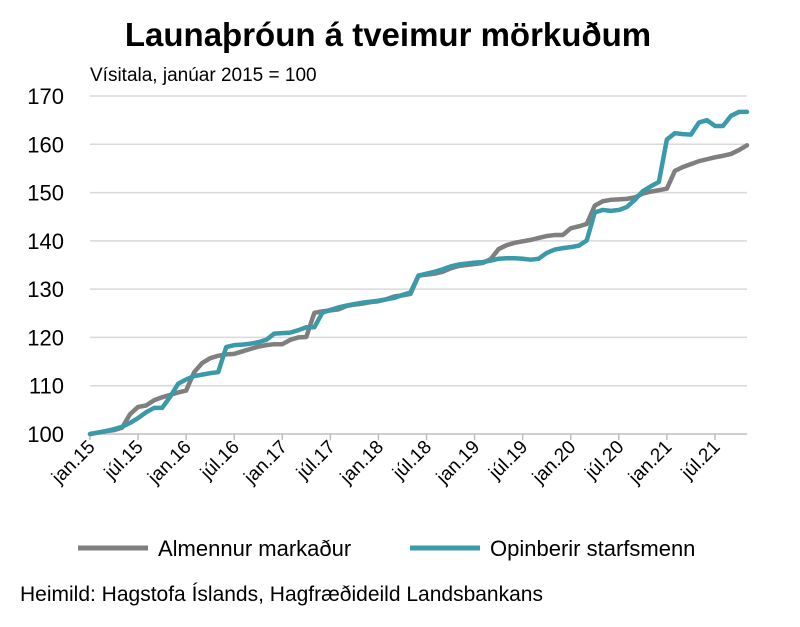  What do you see at coordinates (45, 265) in the screenshot?
I see `y-axis-tick-labels: 100 110 120 130 140 150 160 170` at bounding box center [45, 265].